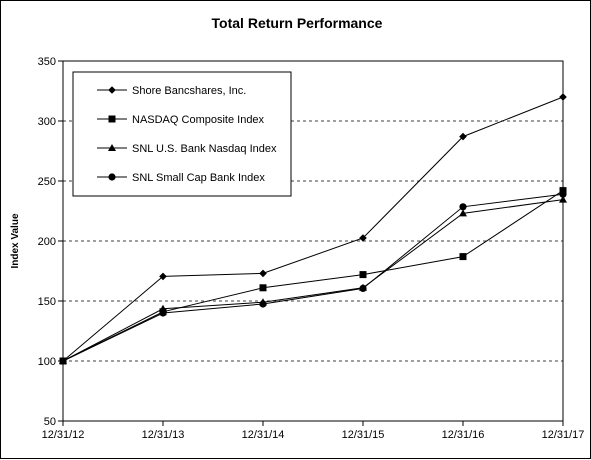  I want to click on y-tick-label-100: 100, so click(47, 362).